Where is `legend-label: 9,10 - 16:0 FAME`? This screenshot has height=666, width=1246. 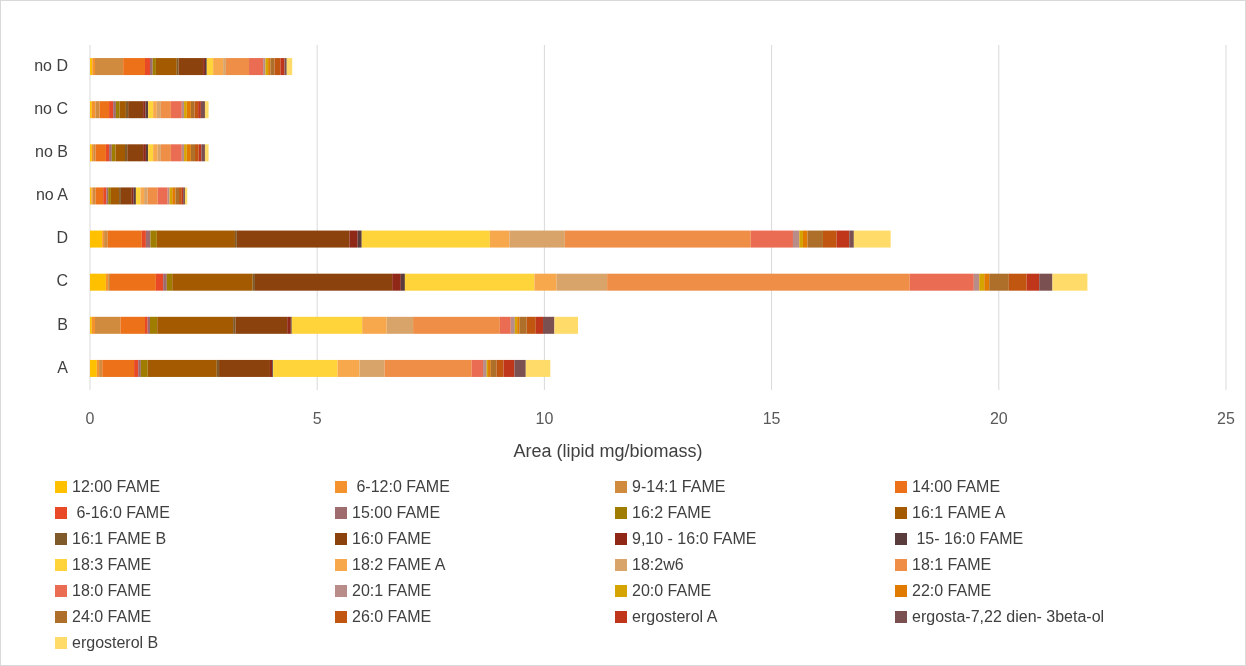
legend-label: 9,10 - 16:0 FAME is located at coordinates (694, 539).